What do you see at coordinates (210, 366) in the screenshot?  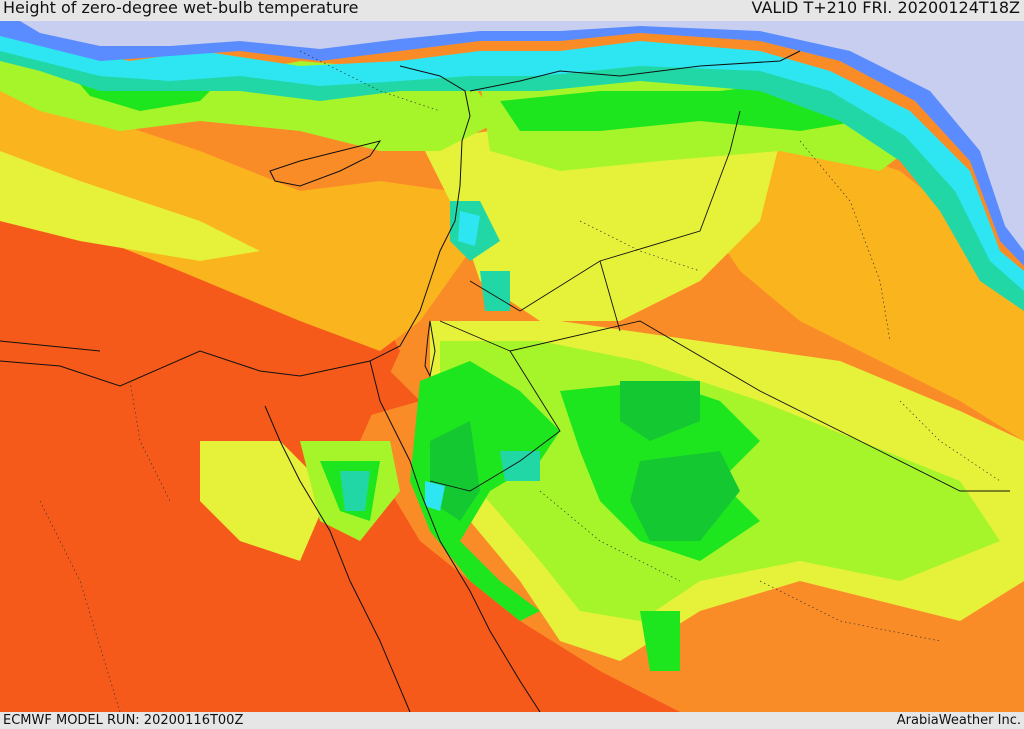 I see `field-red-band` at bounding box center [210, 366].